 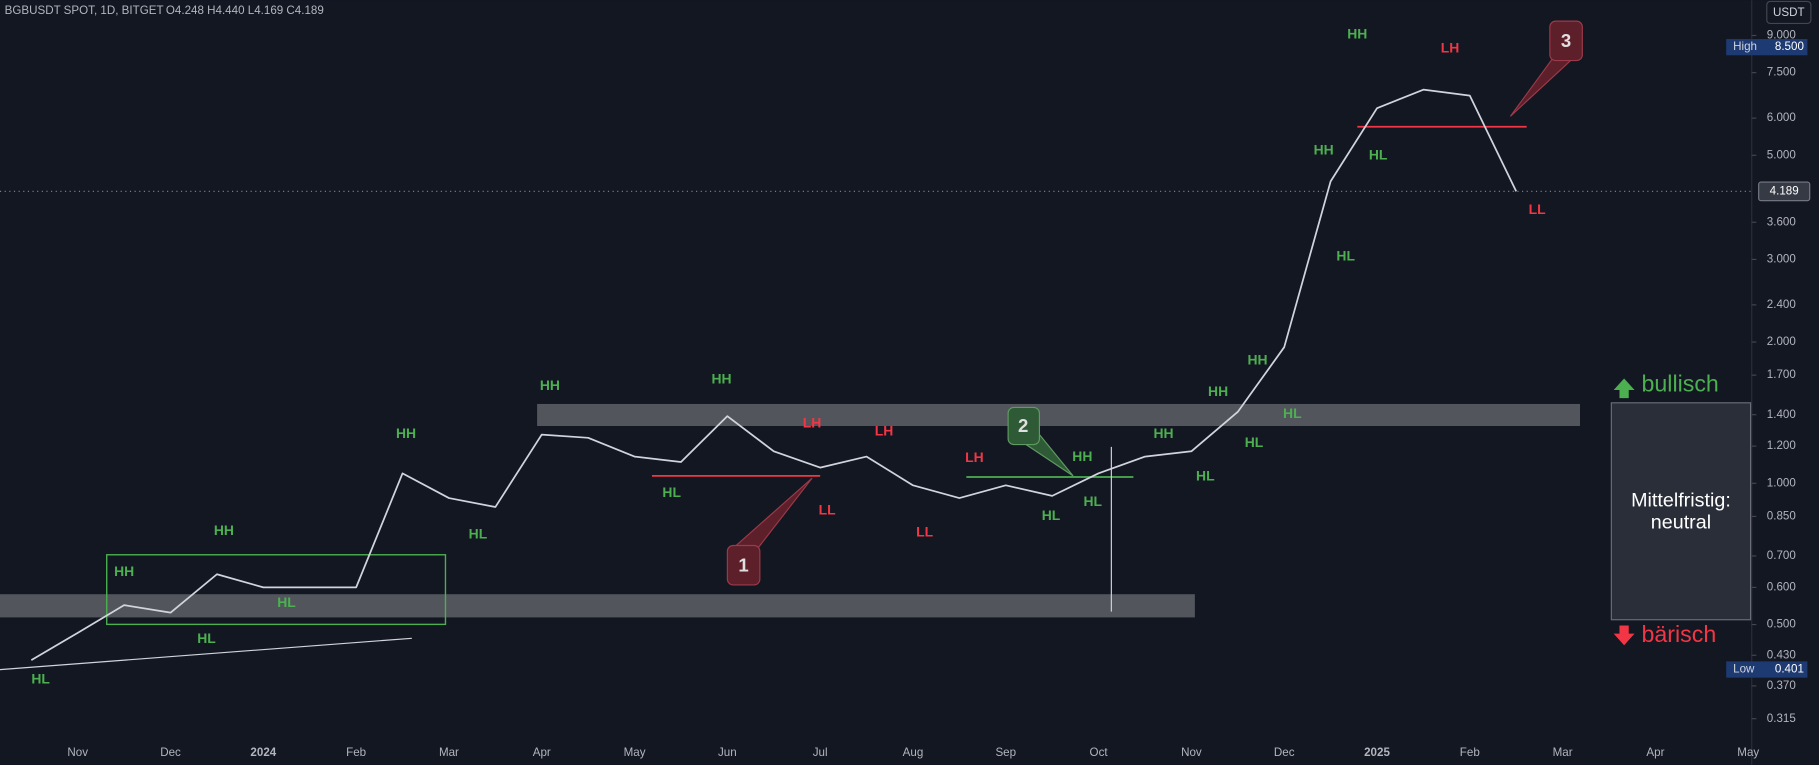 I want to click on callout-label: 3, so click(x=1566, y=40).